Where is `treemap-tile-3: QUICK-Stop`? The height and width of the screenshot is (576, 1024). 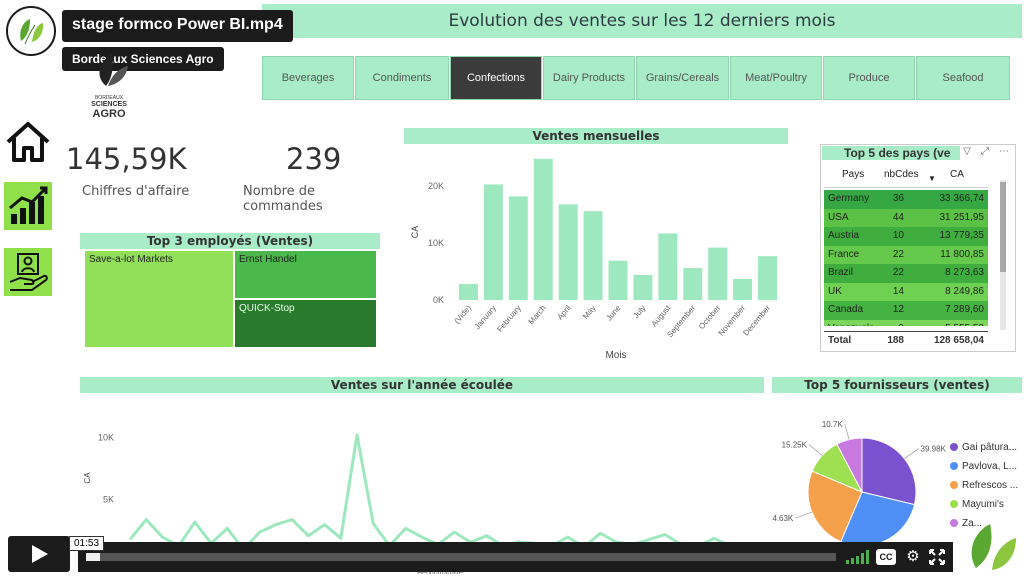 treemap-tile-3: QUICK-Stop is located at coordinates (305, 323).